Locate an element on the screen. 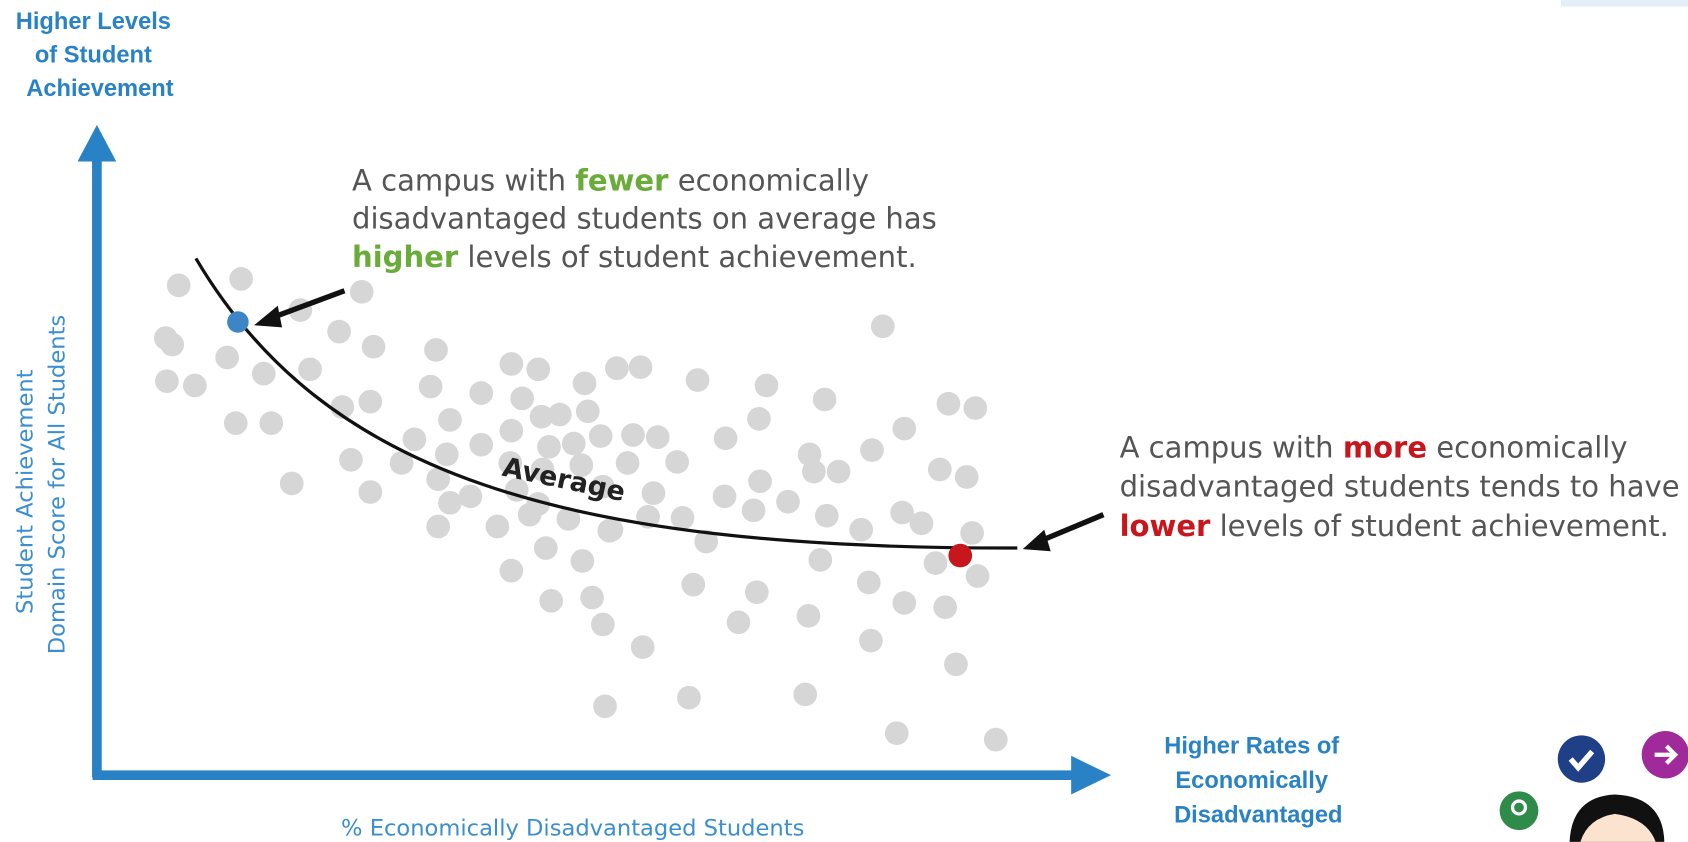 The image size is (1688, 842). badge-icon is located at coordinates (1519, 811).